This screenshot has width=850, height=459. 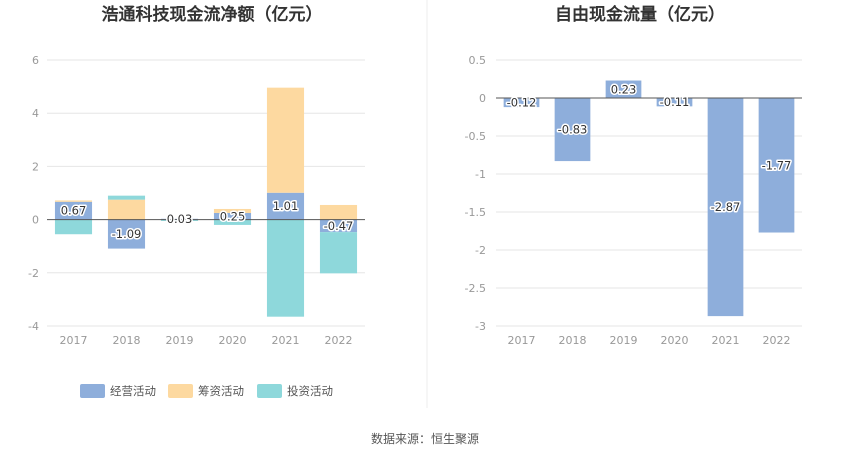 What do you see at coordinates (33, 273) in the screenshot?
I see `left-y-tick-label: -2` at bounding box center [33, 273].